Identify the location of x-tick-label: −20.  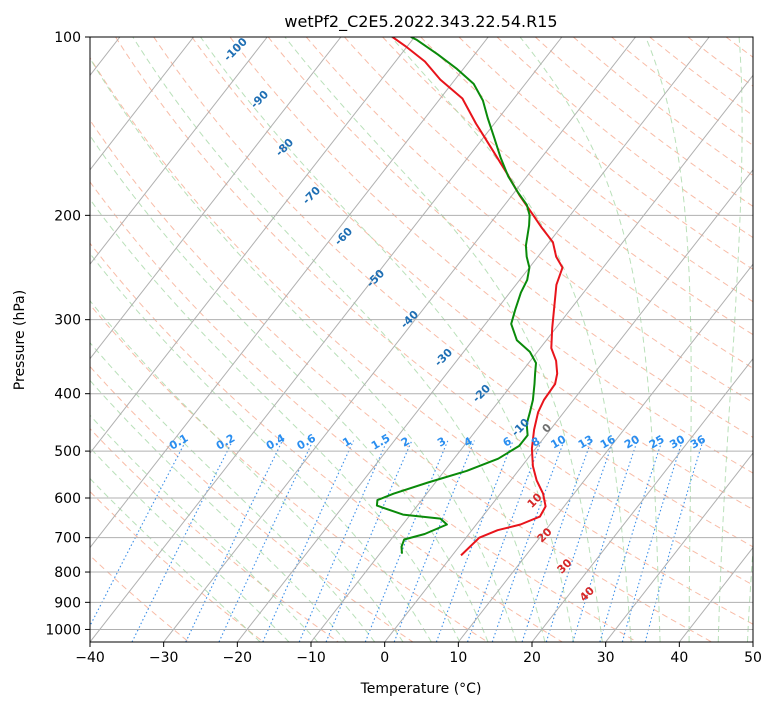
(238, 658).